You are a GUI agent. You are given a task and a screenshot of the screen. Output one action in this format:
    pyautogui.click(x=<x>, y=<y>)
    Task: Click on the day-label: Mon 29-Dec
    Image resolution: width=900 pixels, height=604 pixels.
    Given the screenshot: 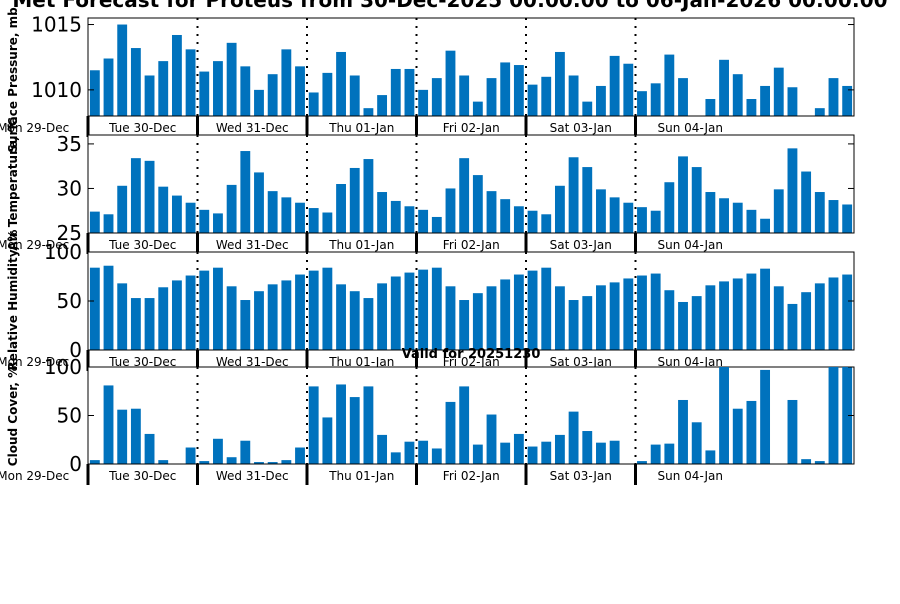 What is the action you would take?
    pyautogui.click(x=34, y=476)
    